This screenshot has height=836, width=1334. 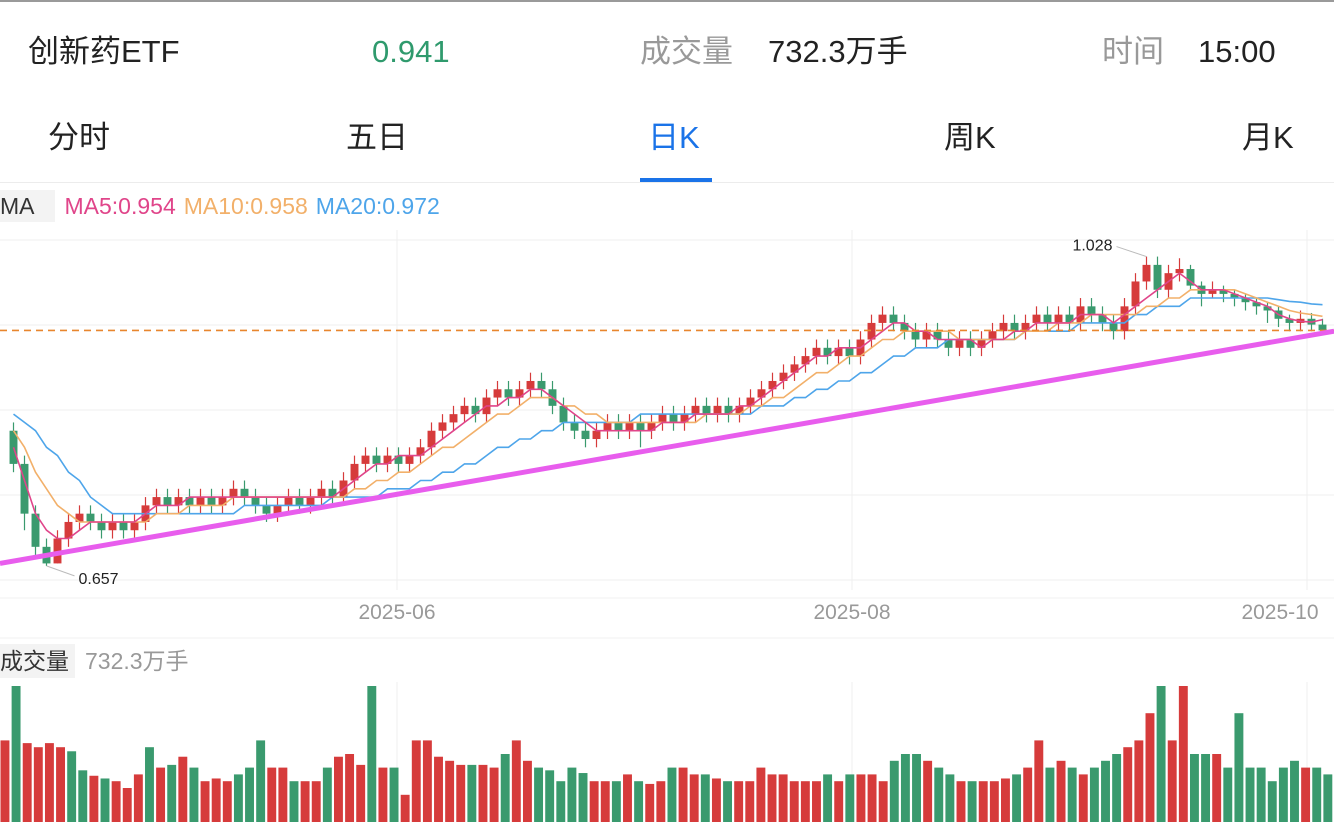 I want to click on tab-weekly-k: 周K, so click(x=970, y=137).